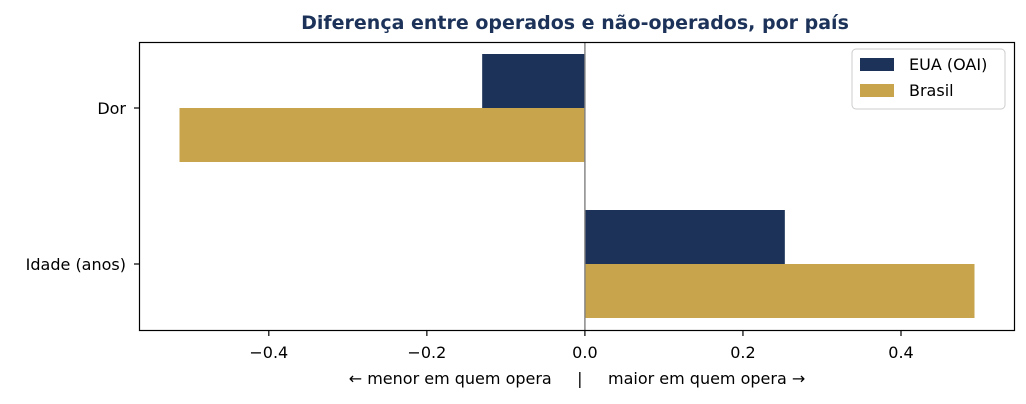 The width and height of the screenshot is (1026, 404). I want to click on y-tick-label: Idade (anos), so click(76, 264).